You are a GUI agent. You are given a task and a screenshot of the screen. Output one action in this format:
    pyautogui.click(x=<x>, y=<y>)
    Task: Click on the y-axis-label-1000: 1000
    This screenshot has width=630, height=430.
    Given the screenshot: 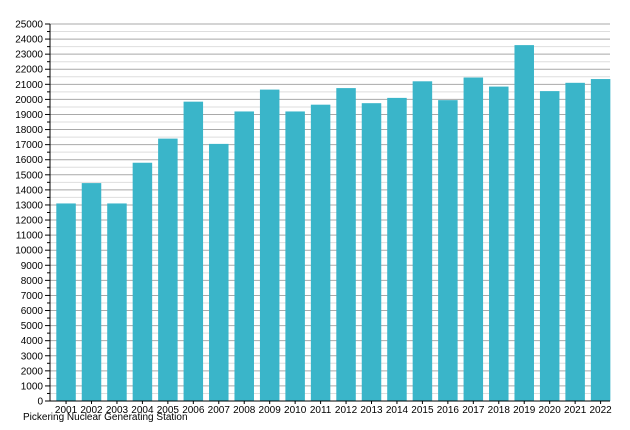 What is the action you would take?
    pyautogui.click(x=32, y=386)
    